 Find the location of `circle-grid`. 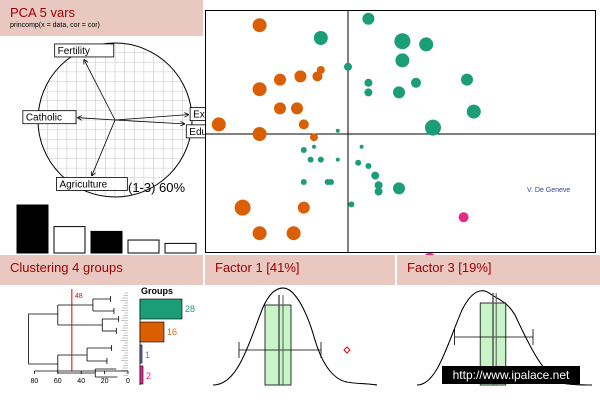

circle-grid is located at coordinates (115, 120).